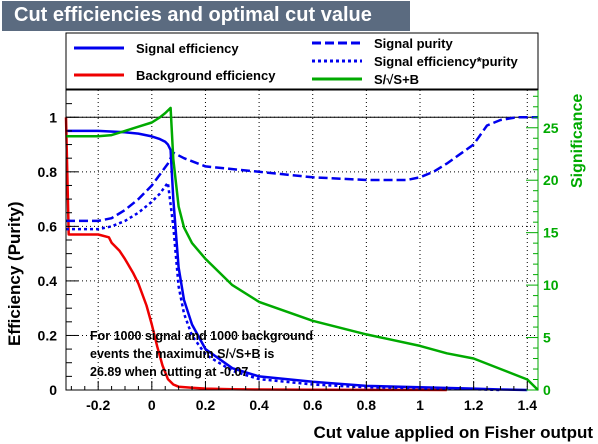  I want to click on legend-box, so click(302, 61).